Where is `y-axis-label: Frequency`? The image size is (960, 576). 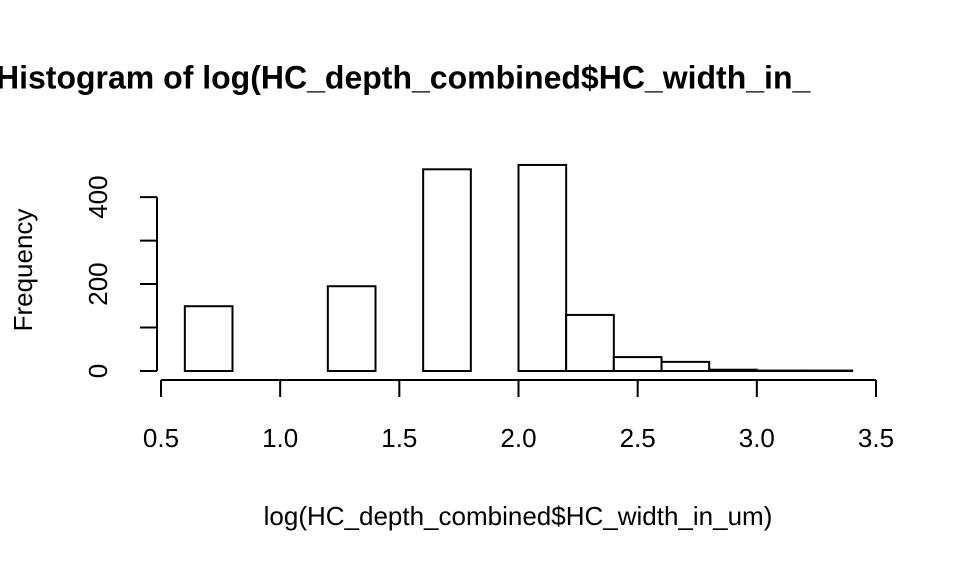
y-axis-label: Frequency is located at coordinates (23, 270).